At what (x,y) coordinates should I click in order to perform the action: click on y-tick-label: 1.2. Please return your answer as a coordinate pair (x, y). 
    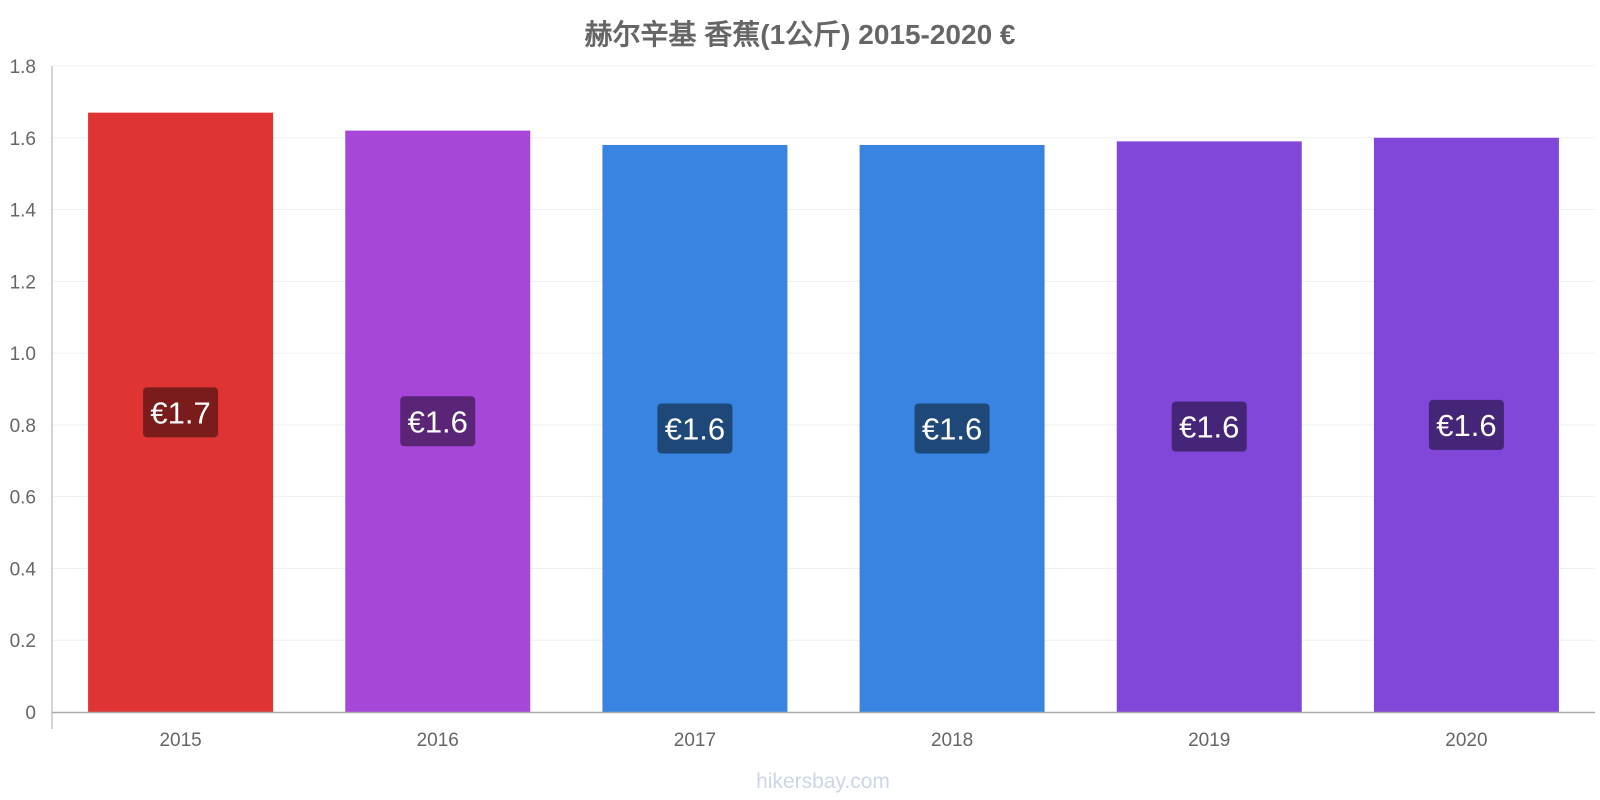
    Looking at the image, I should click on (23, 282).